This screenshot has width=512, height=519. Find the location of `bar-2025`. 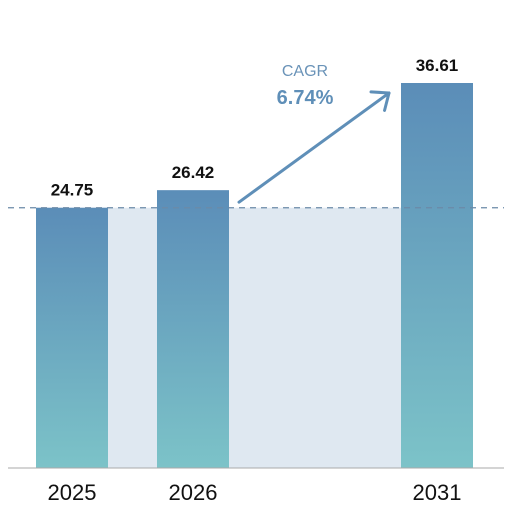

bar-2025 is located at coordinates (72, 337).